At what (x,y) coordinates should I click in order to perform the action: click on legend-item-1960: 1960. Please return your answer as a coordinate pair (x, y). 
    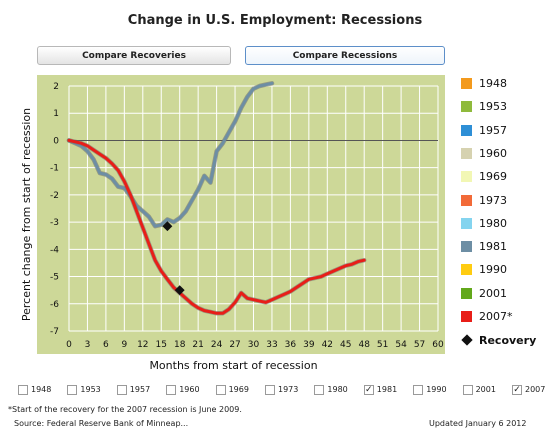
    Looking at the image, I should click on (502, 154).